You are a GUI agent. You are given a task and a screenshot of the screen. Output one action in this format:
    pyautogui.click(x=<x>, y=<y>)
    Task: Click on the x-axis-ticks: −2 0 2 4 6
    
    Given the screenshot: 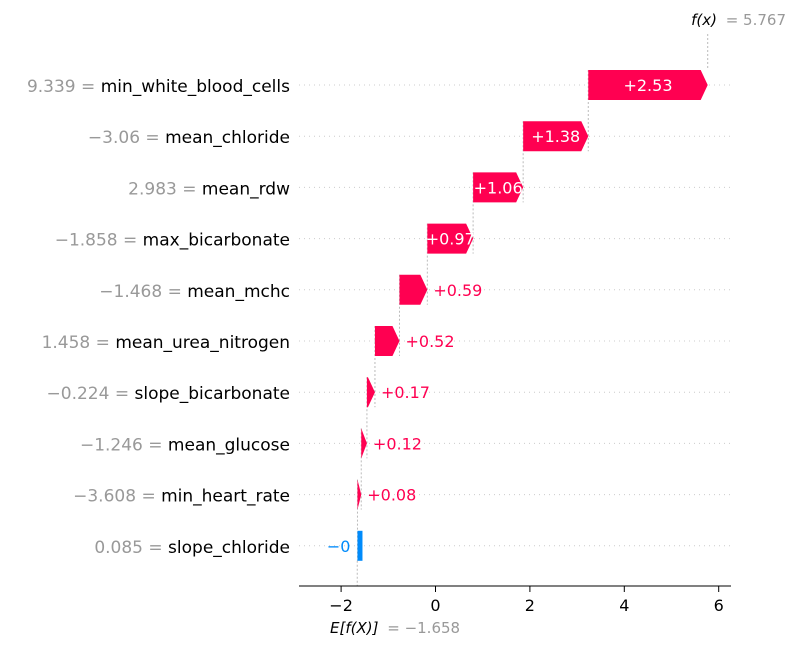 What is the action you would take?
    pyautogui.click(x=526, y=600)
    